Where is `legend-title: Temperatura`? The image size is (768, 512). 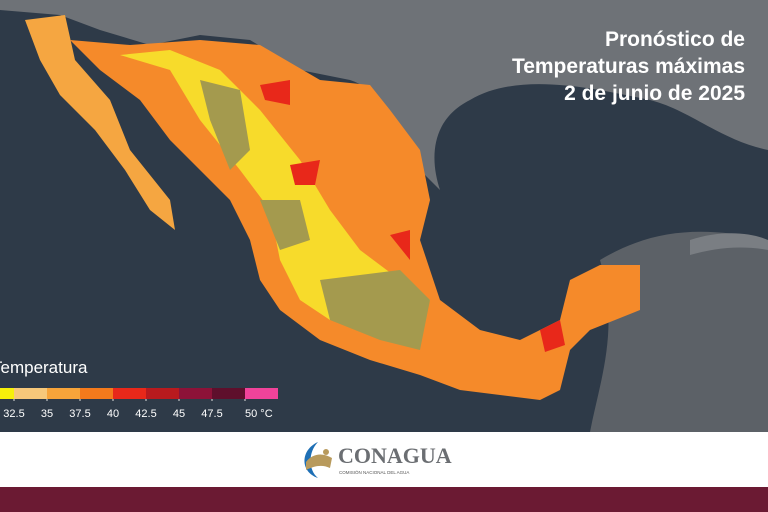 legend-title: Temperatura is located at coordinates (44, 367).